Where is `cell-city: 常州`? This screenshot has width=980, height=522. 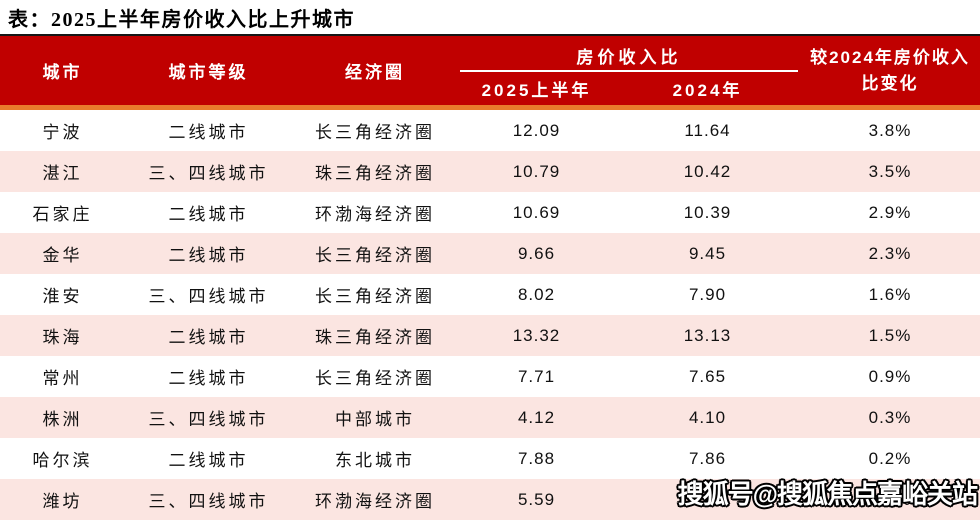 cell-city: 常州 is located at coordinates (62, 378).